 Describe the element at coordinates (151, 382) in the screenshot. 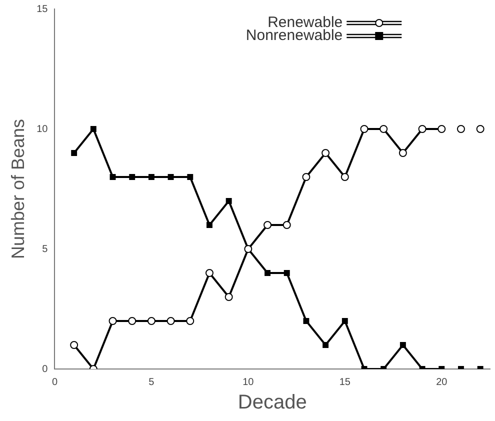

I see `x-tick-label: 5` at that location.